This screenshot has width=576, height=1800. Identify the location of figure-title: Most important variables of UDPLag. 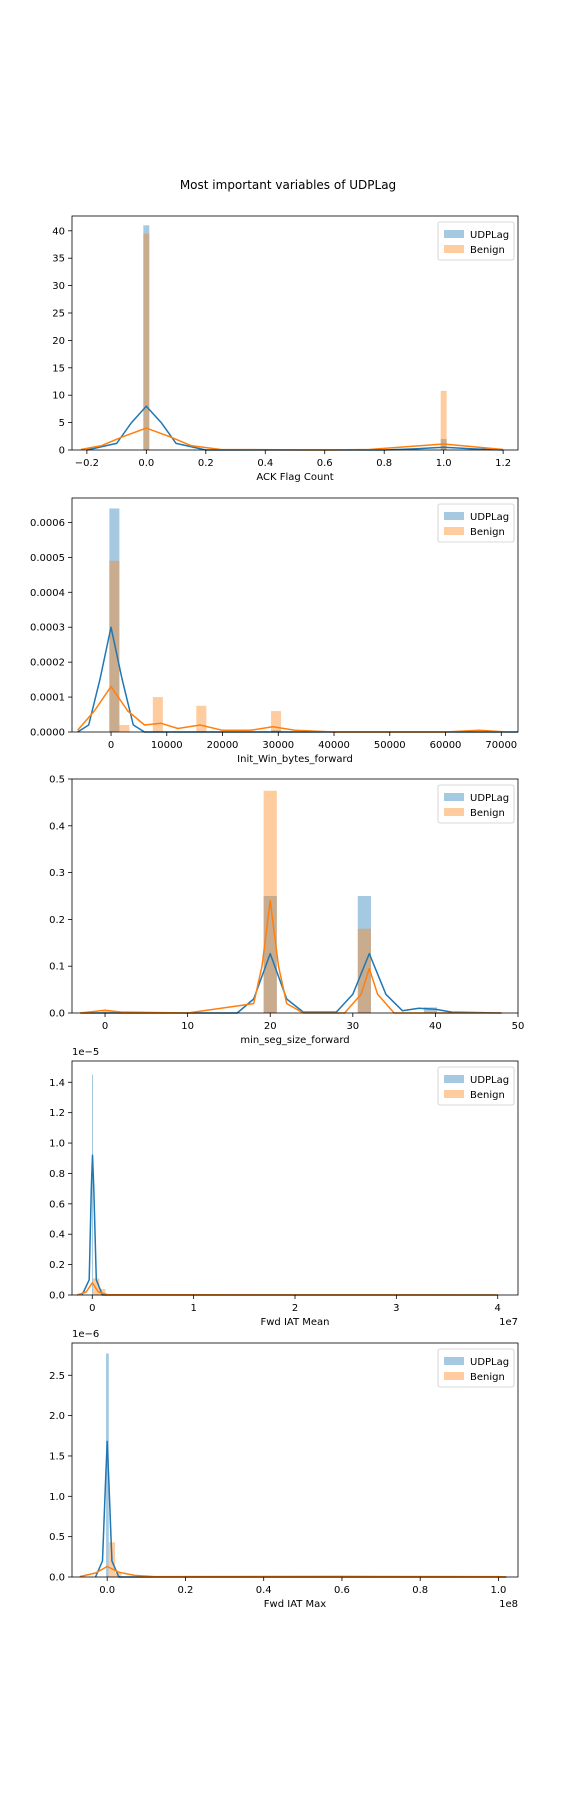
(288, 185).